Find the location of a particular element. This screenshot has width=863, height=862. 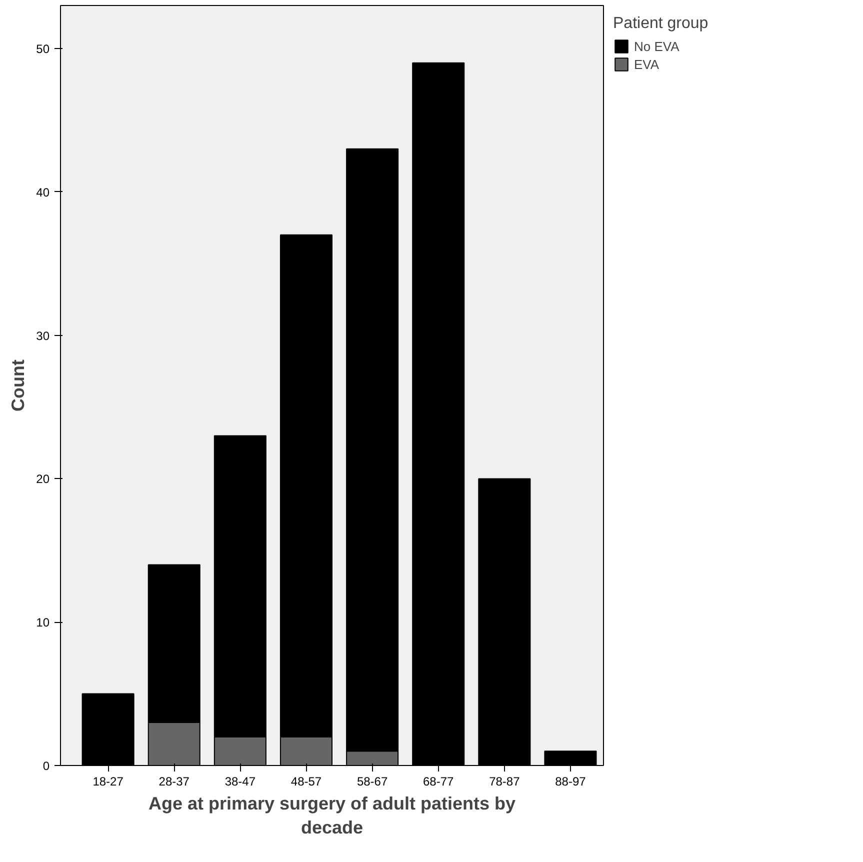

x-tick-label: 68-77 is located at coordinates (438, 781).